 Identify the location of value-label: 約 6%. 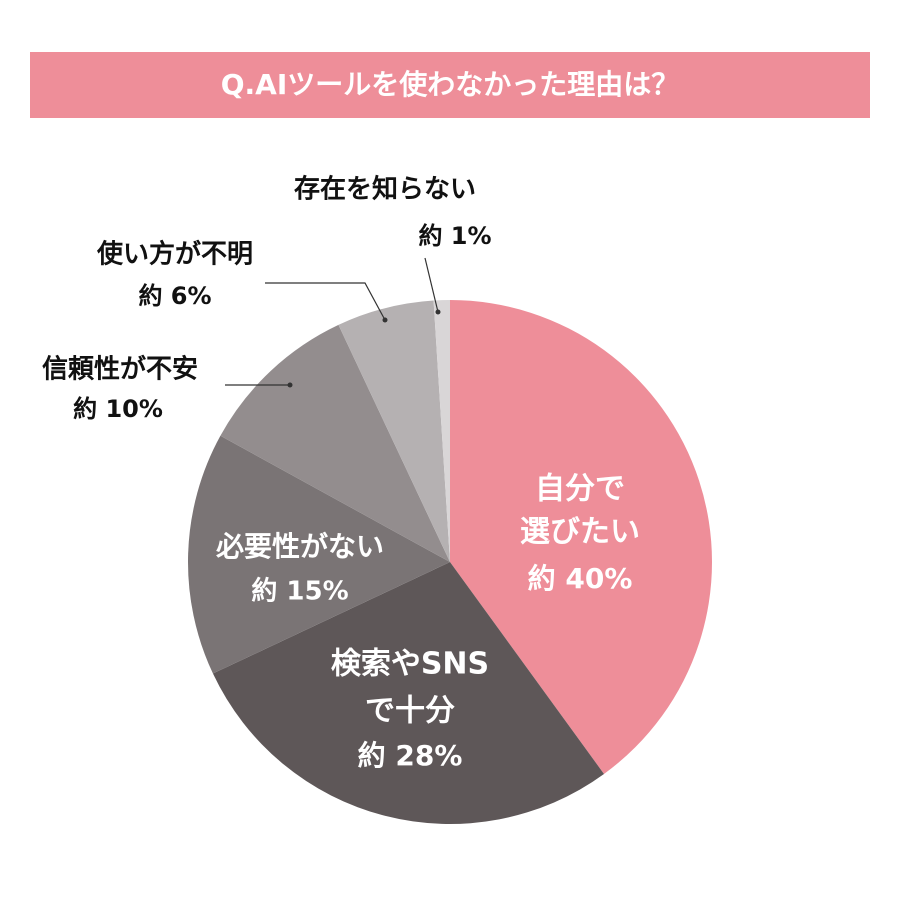
(174, 296).